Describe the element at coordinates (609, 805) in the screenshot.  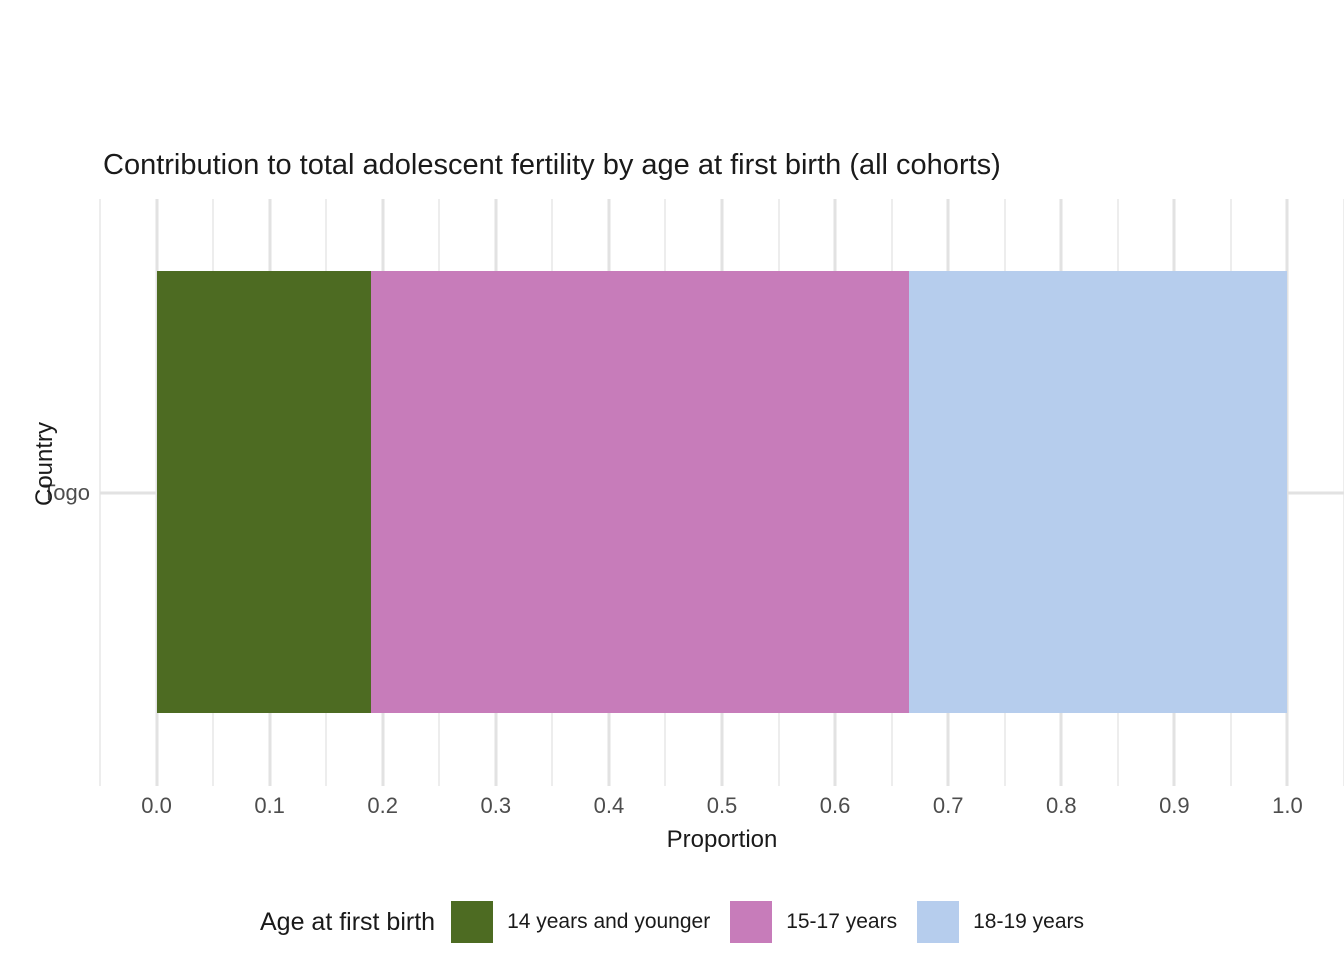
I see `x-tick-label: 0.4` at that location.